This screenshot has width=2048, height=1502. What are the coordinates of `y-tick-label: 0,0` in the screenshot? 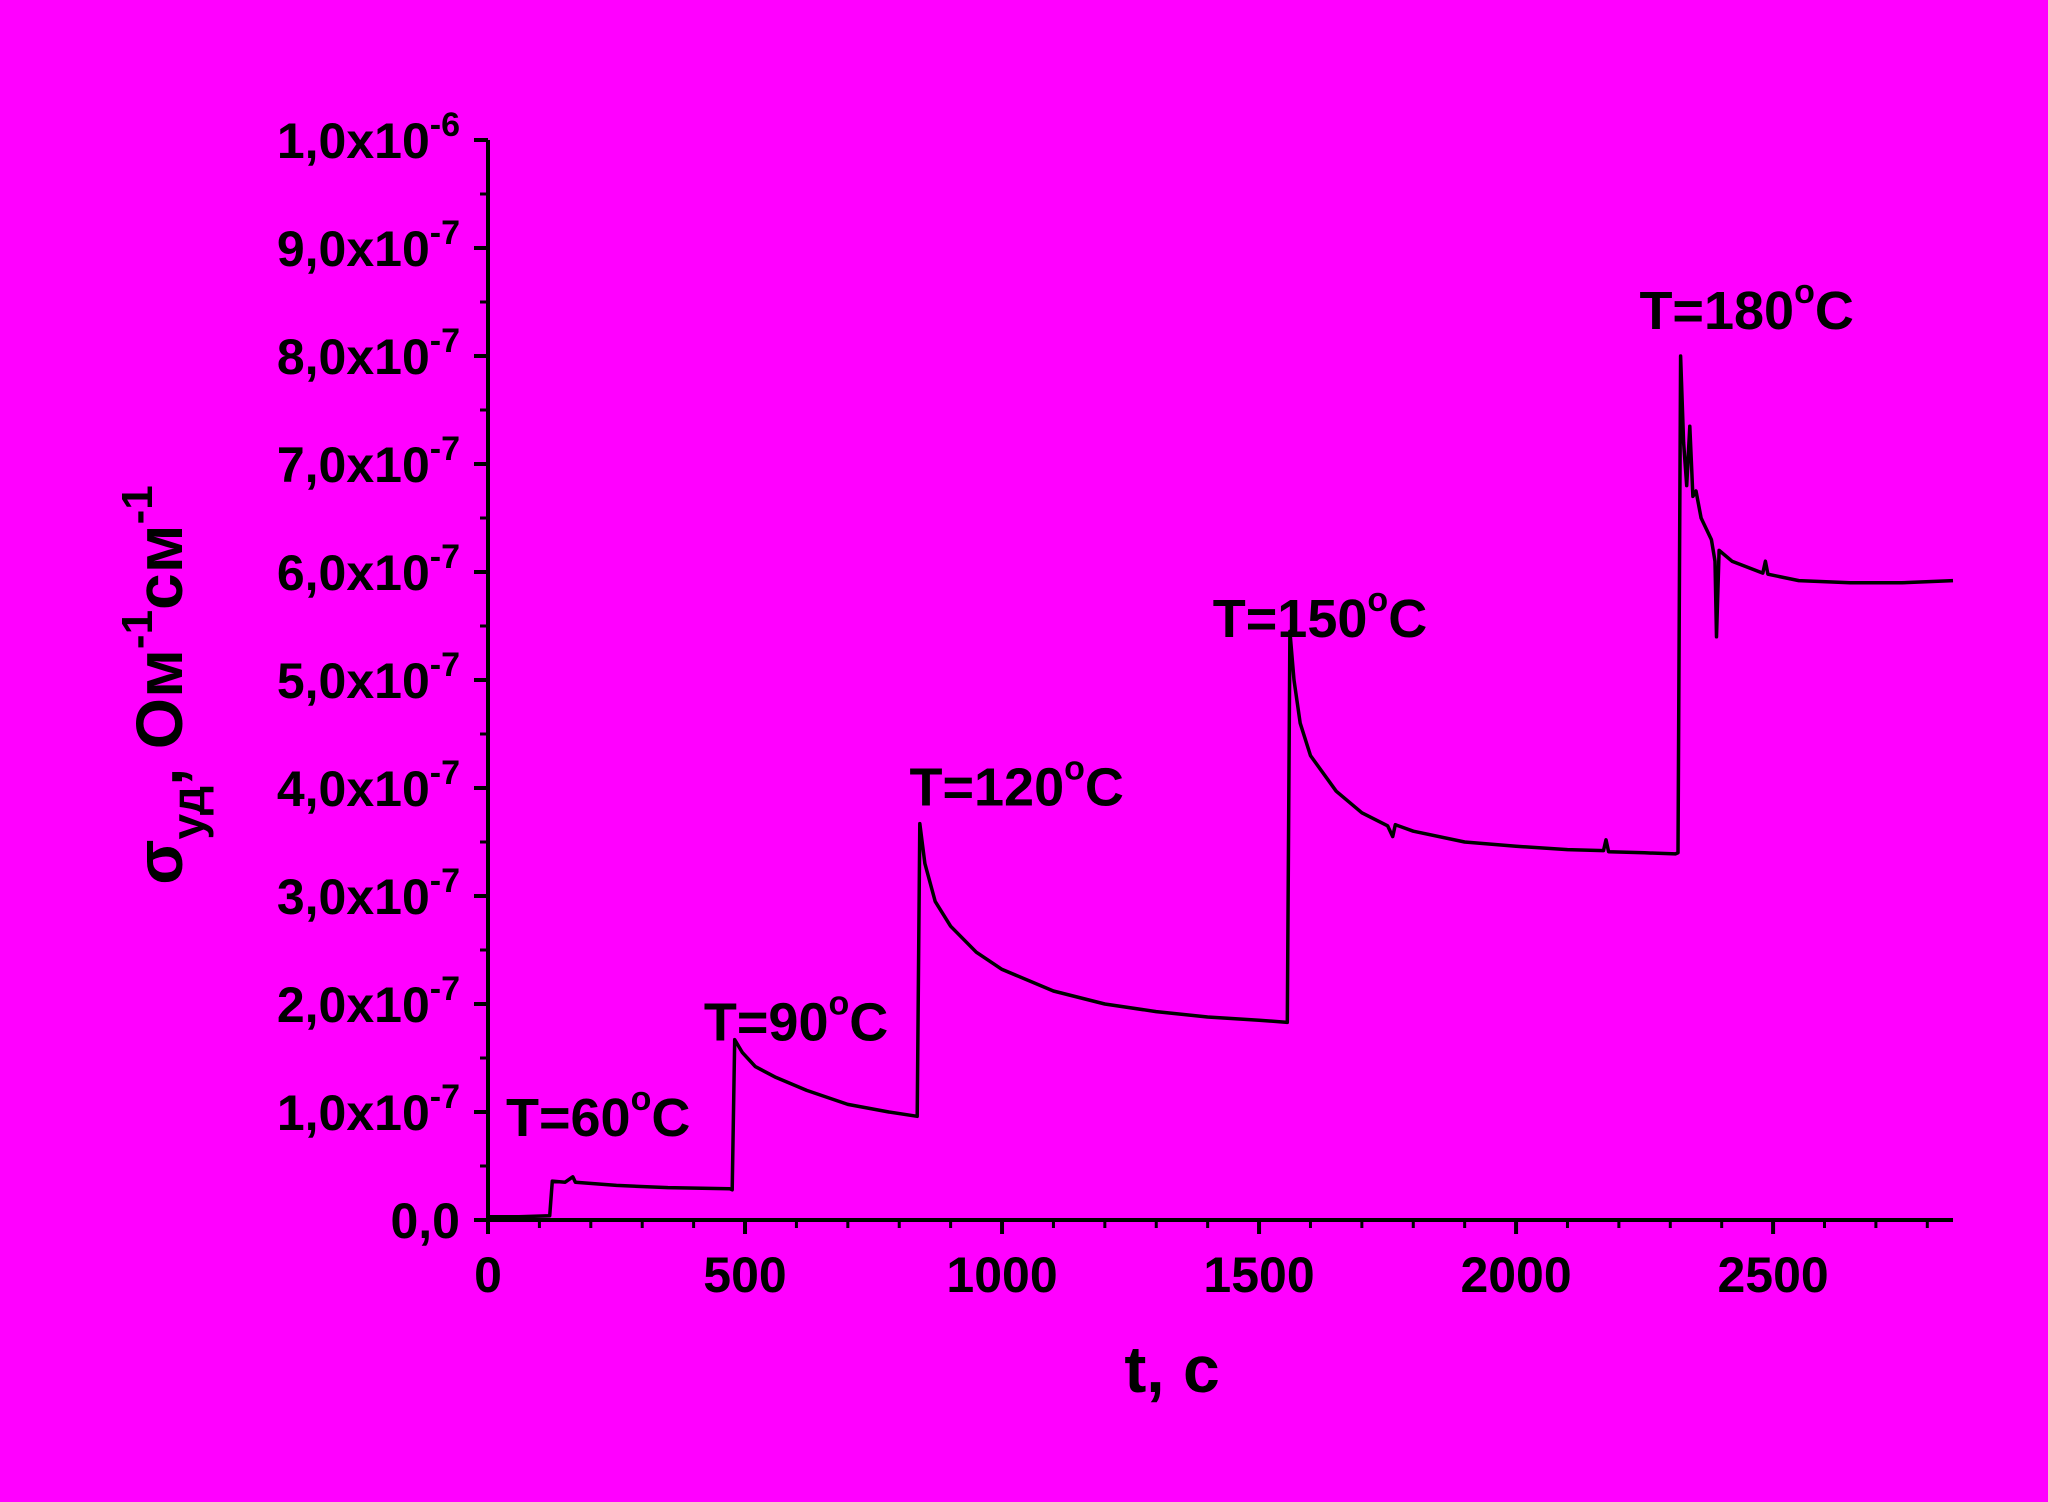 It's located at (425, 1221).